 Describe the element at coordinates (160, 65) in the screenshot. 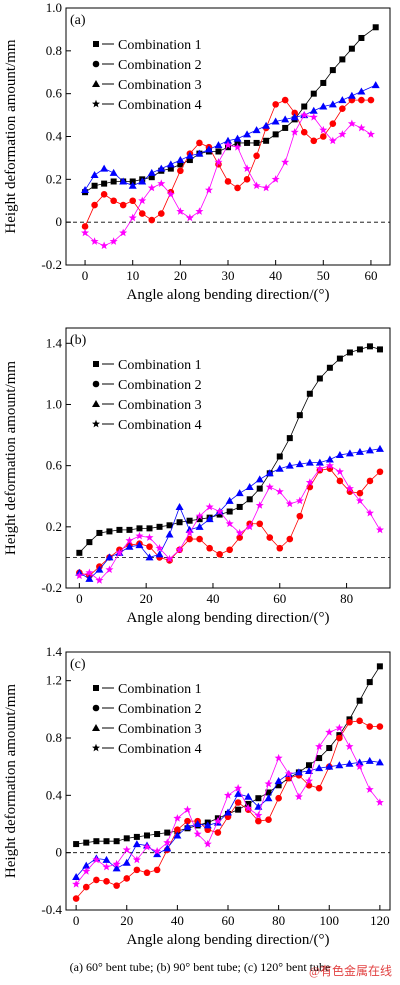

I see `legend-label: Combination 2` at that location.